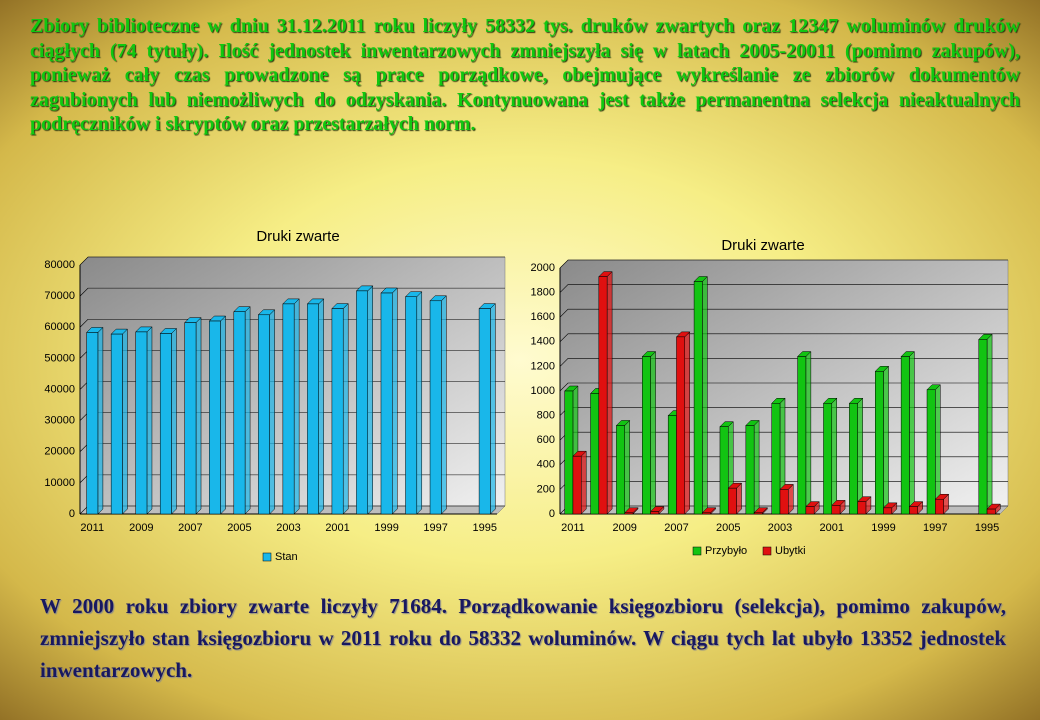  I want to click on y-tick-label: 60000, so click(59, 327).